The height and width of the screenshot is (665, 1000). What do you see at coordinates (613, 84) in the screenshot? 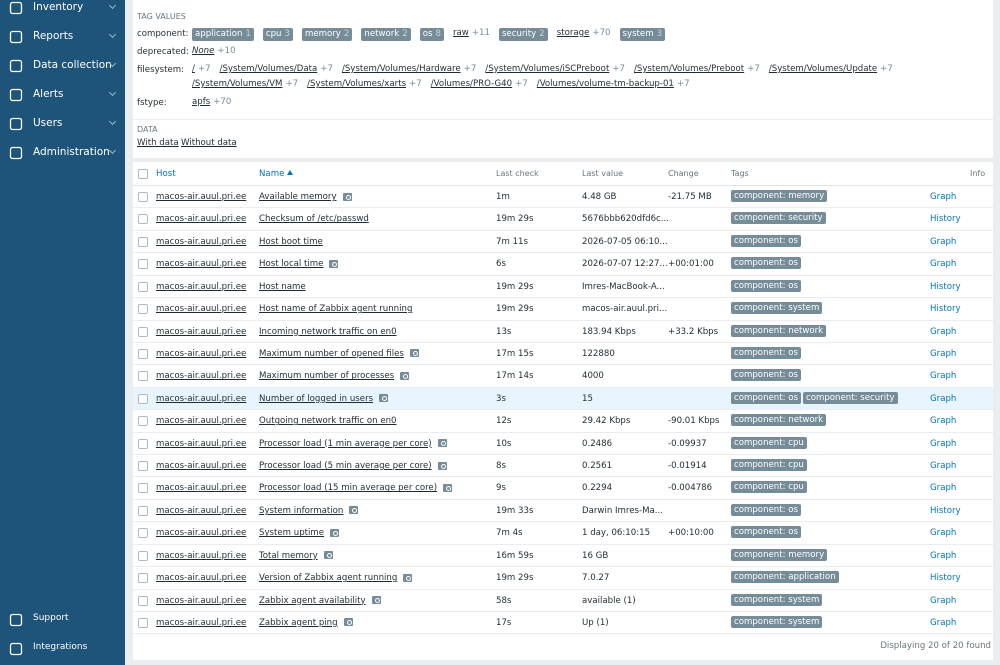
I see `tag-value: /Volumes/volume-tm-backup-01 +7` at bounding box center [613, 84].